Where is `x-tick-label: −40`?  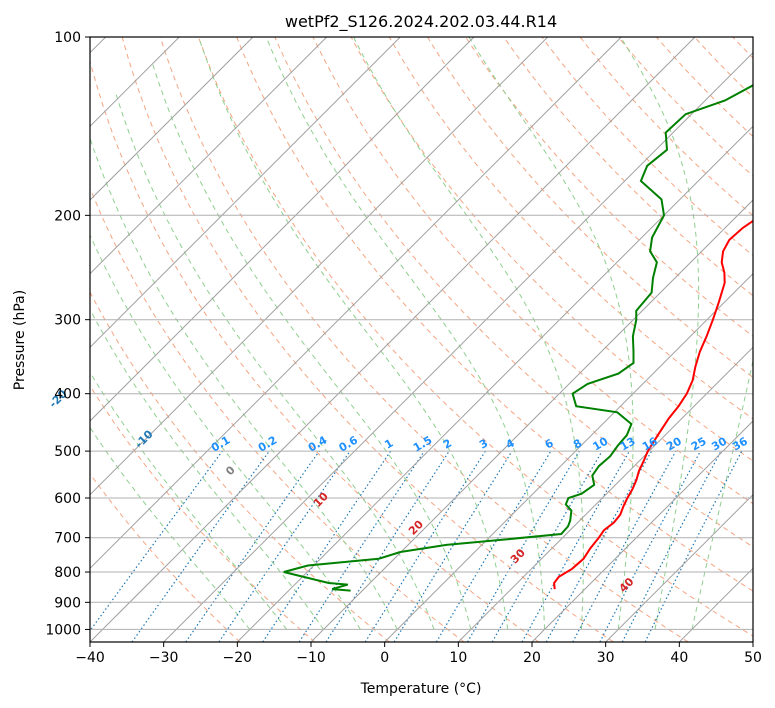 x-tick-label: −40 is located at coordinates (90, 658).